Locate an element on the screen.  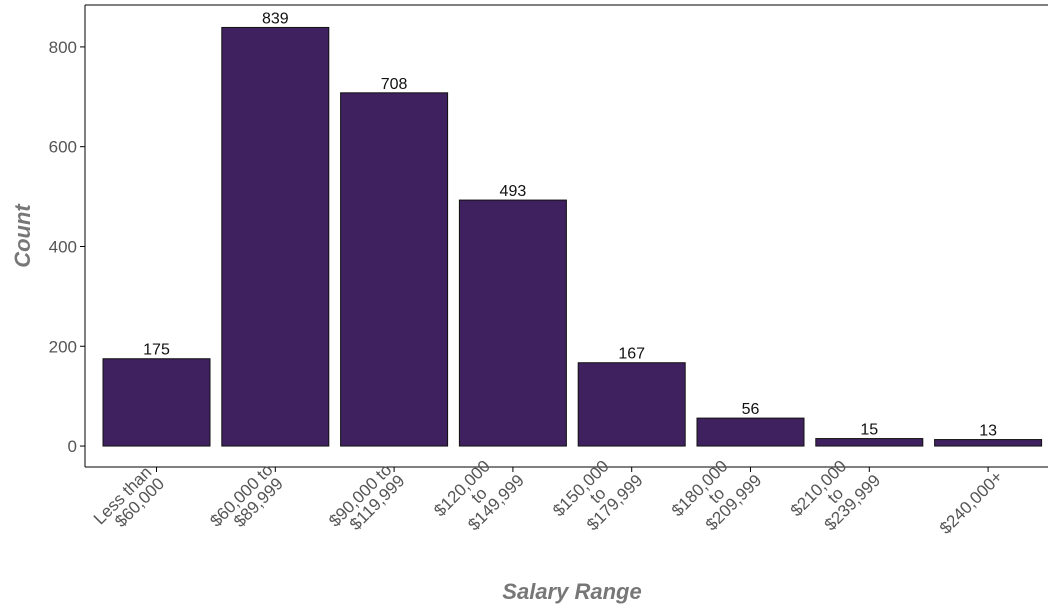
x-tick-label: $210,000to$239,999 is located at coordinates (836, 496).